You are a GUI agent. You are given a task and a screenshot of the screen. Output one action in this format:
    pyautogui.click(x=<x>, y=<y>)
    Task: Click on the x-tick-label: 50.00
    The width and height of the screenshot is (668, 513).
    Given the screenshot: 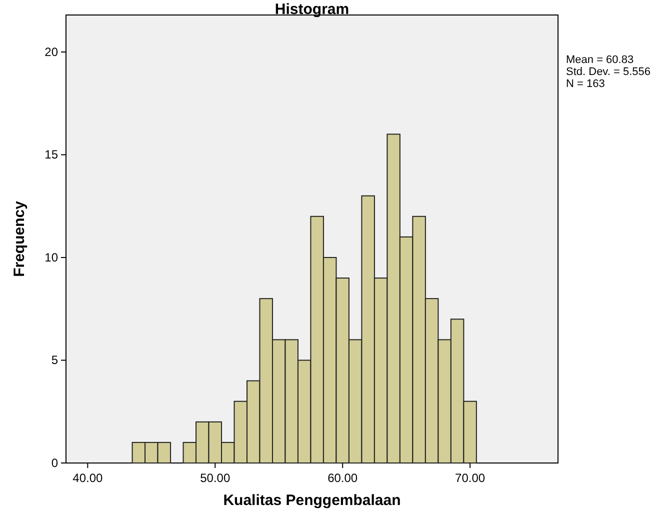 What is the action you would take?
    pyautogui.click(x=215, y=478)
    